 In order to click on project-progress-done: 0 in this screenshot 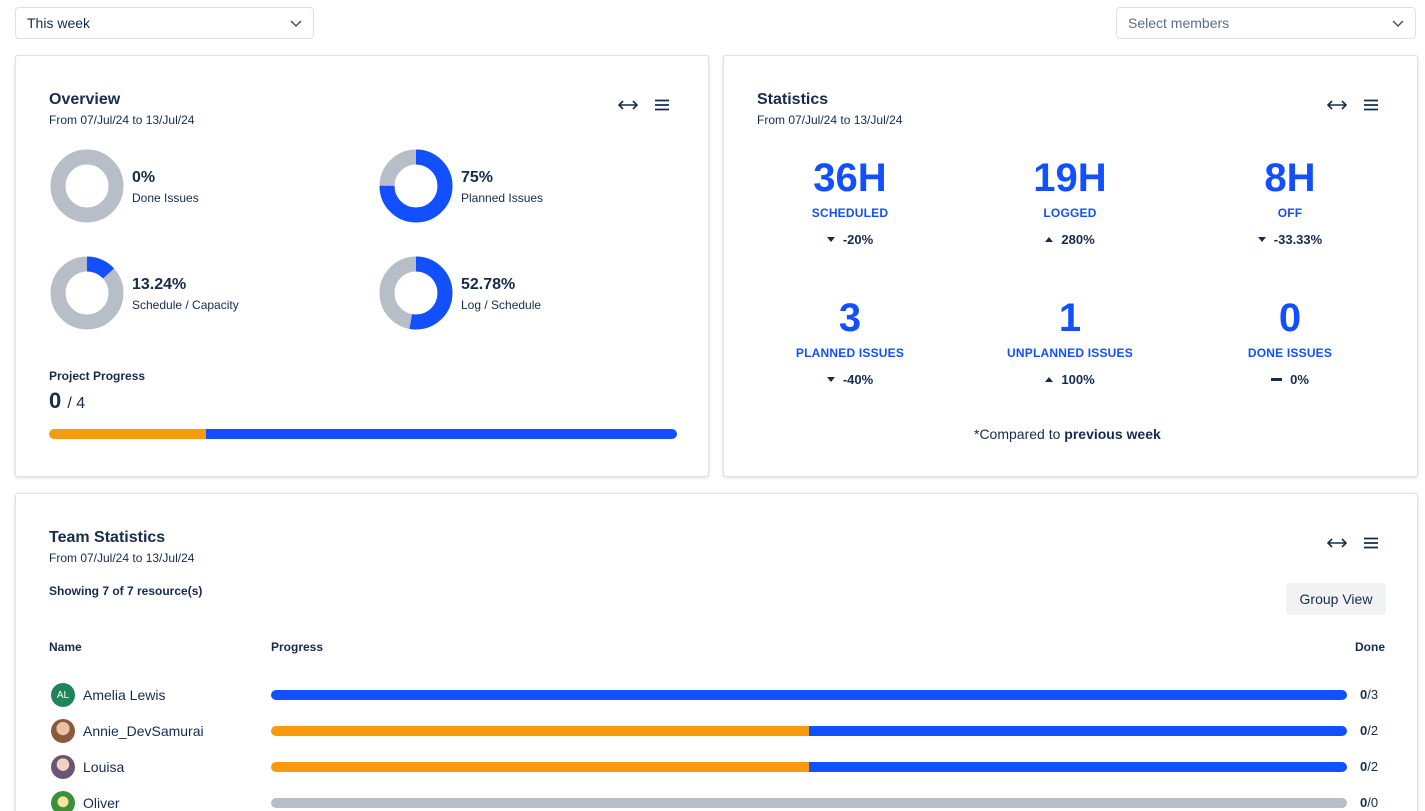, I will do `click(55, 400)`.